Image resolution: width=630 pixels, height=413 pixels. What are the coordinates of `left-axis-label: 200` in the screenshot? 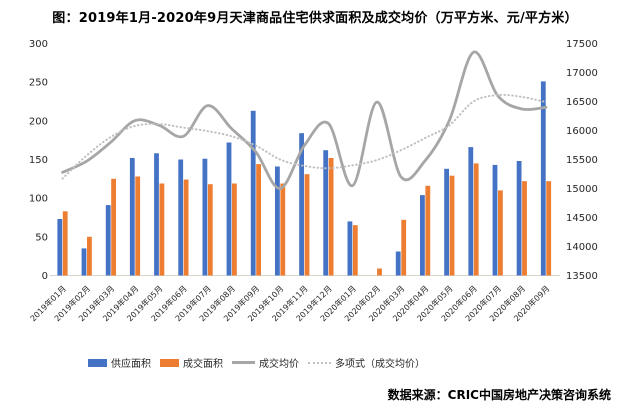 It's located at (38, 121).